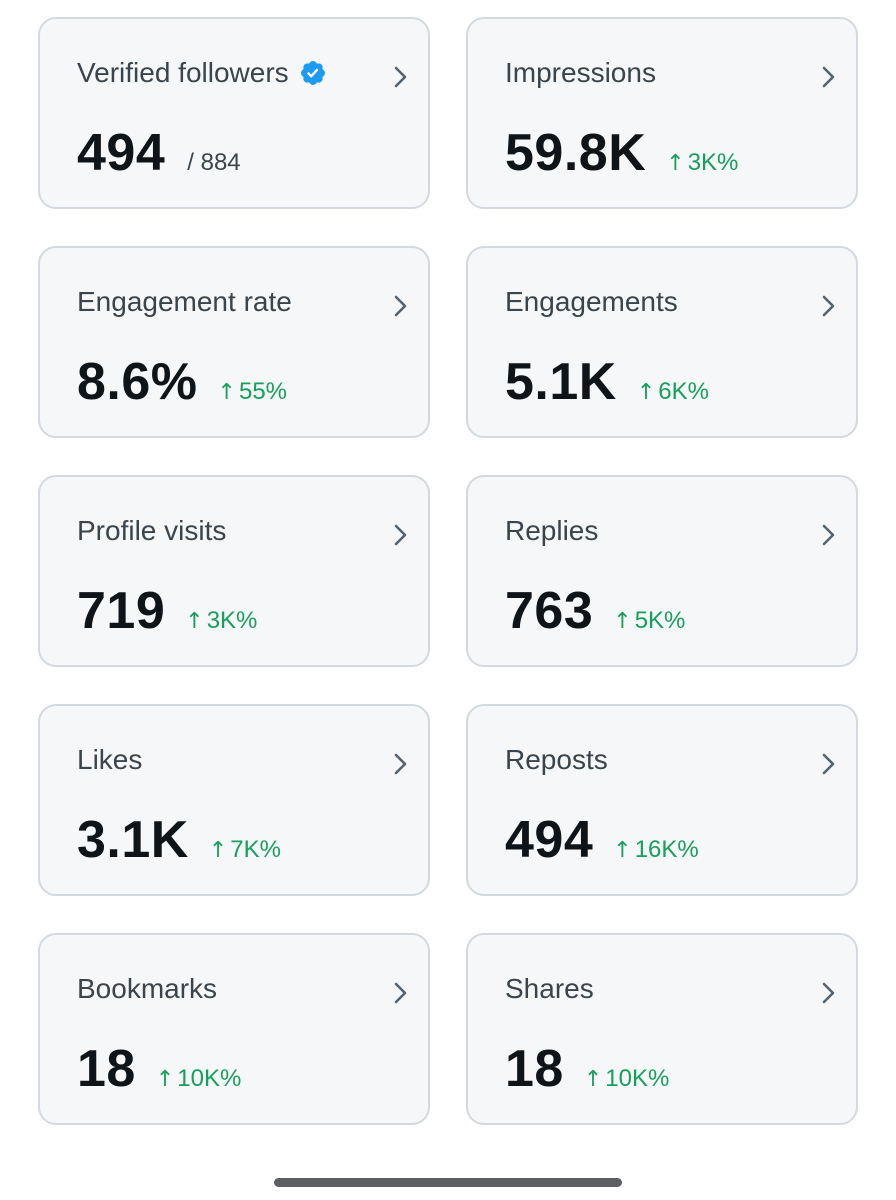 The width and height of the screenshot is (896, 1200). I want to click on card-title: Replies, so click(551, 531).